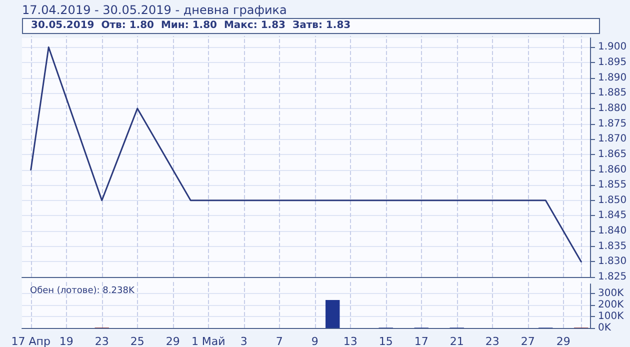 The height and width of the screenshot is (347, 630). I want to click on x-tick-label: 7, so click(279, 341).